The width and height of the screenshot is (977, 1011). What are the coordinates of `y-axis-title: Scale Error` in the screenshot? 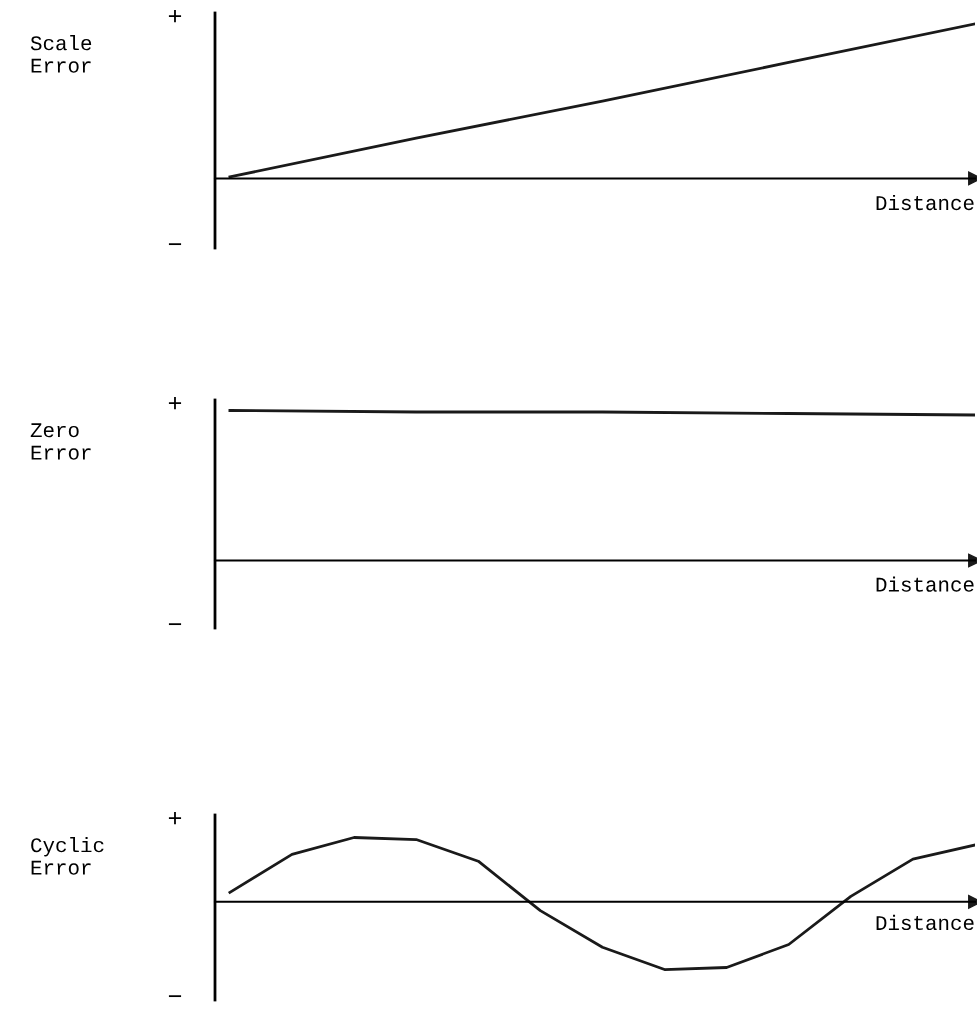 It's located at (61, 54).